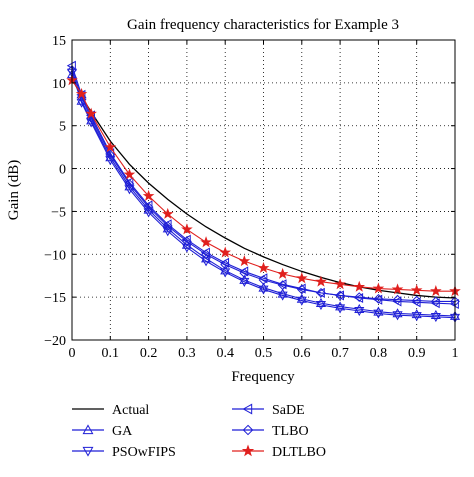 This screenshot has height=477, width=474. What do you see at coordinates (62, 127) in the screenshot?
I see `y-tick-label: 5` at bounding box center [62, 127].